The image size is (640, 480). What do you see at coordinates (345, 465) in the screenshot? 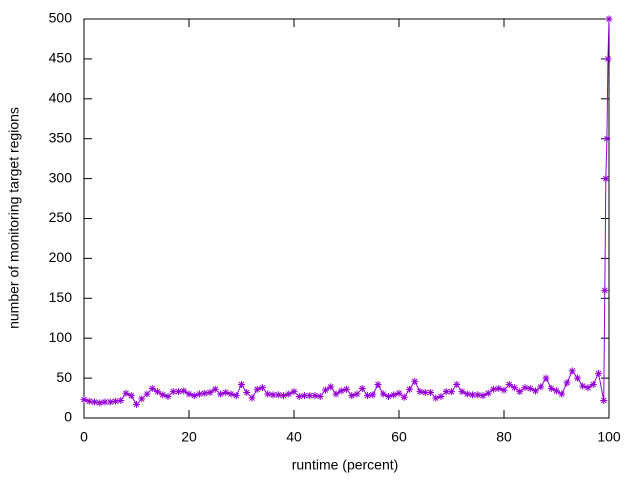
I see `x-axis-label: runtime (percent)` at bounding box center [345, 465].